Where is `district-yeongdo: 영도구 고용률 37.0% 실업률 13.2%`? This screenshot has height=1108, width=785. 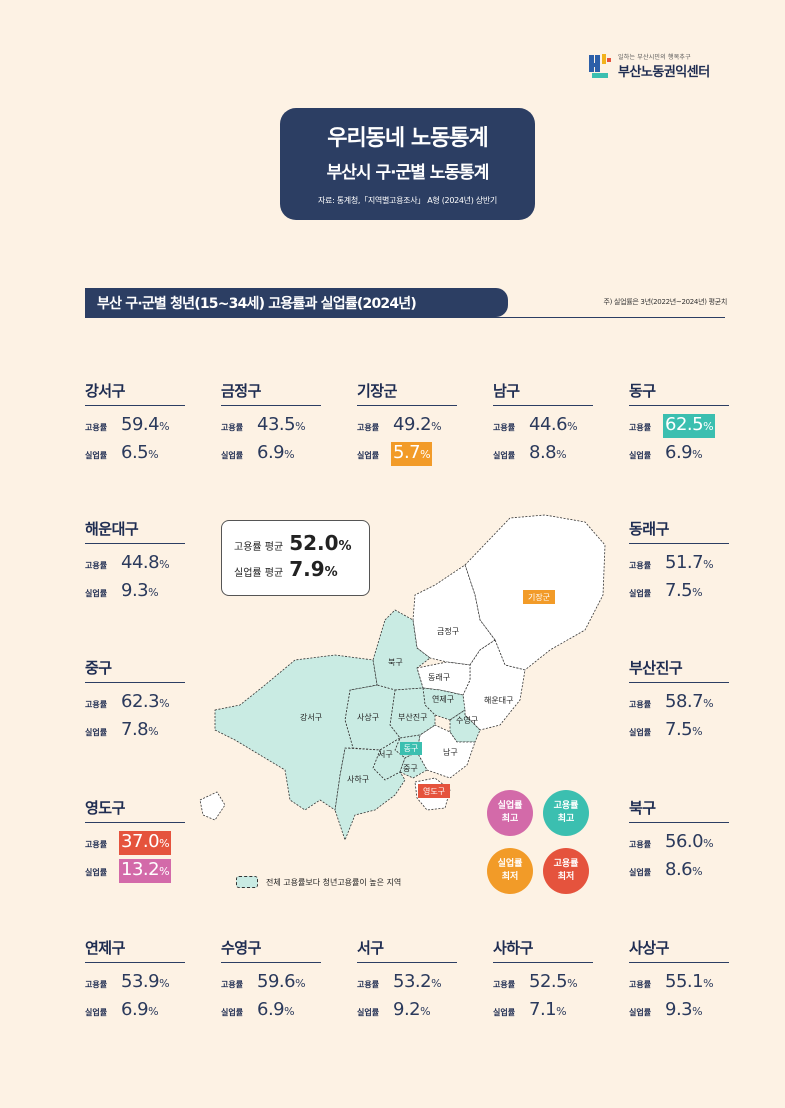
district-yeongdo: 영도구 고용률 37.0% 실업률 13.2% is located at coordinates (135, 840).